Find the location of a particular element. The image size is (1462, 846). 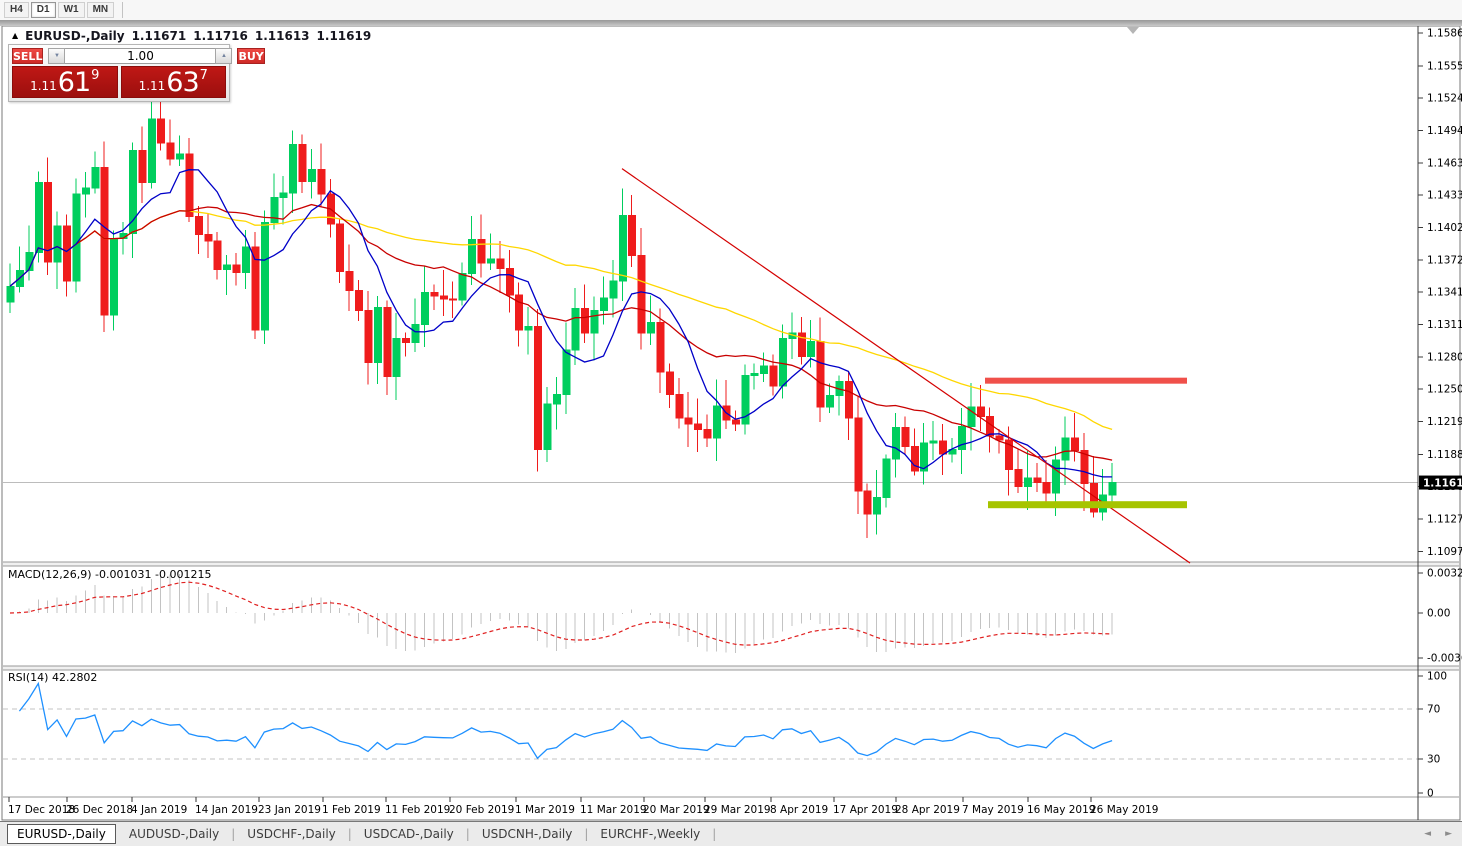

svg-text: 30 is located at coordinates (1433, 760).